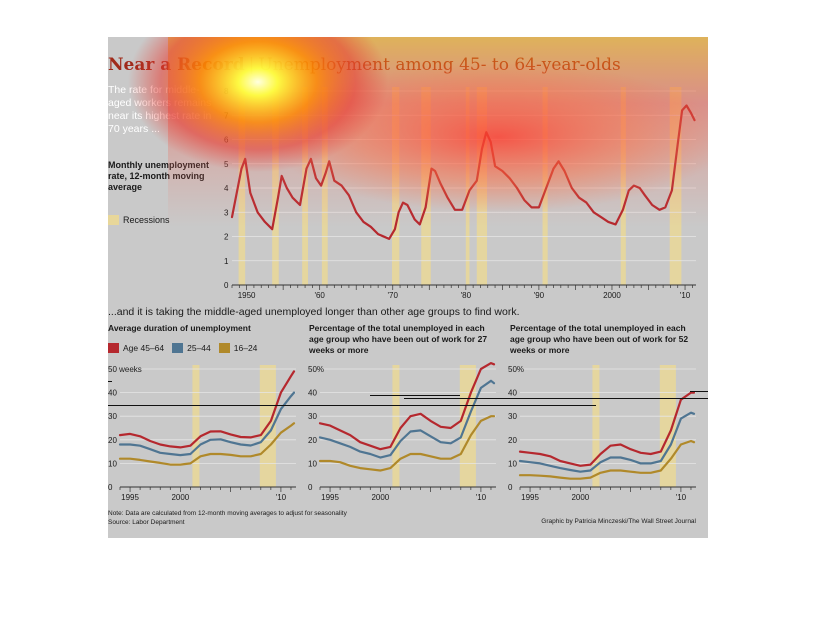  Describe the element at coordinates (146, 522) in the screenshot. I see `footer-source: Source: Labor Department` at that location.